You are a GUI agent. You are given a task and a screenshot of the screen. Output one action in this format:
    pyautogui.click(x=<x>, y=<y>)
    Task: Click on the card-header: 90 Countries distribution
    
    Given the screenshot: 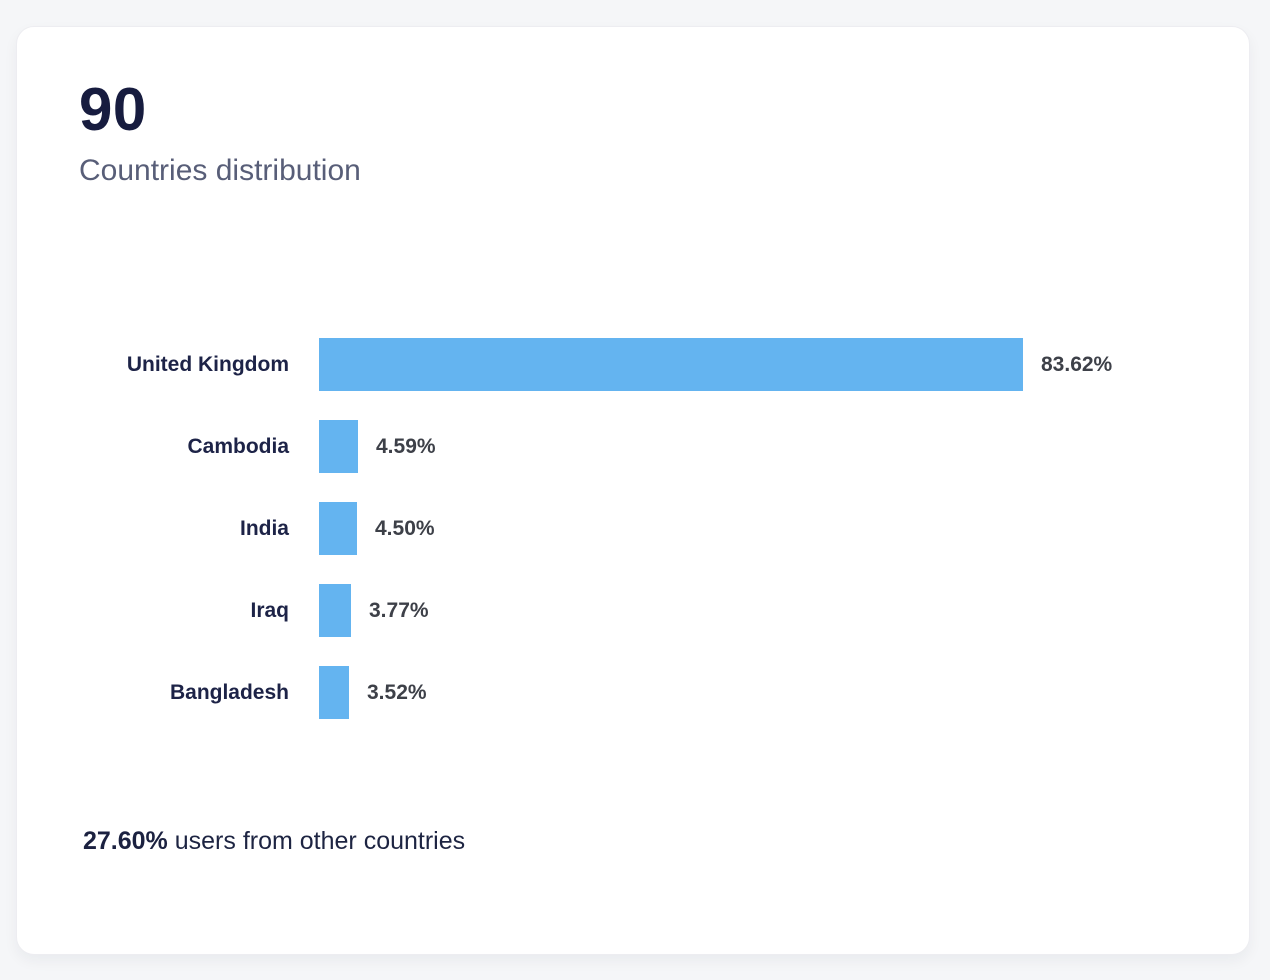 What is the action you would take?
    pyautogui.click(x=633, y=133)
    